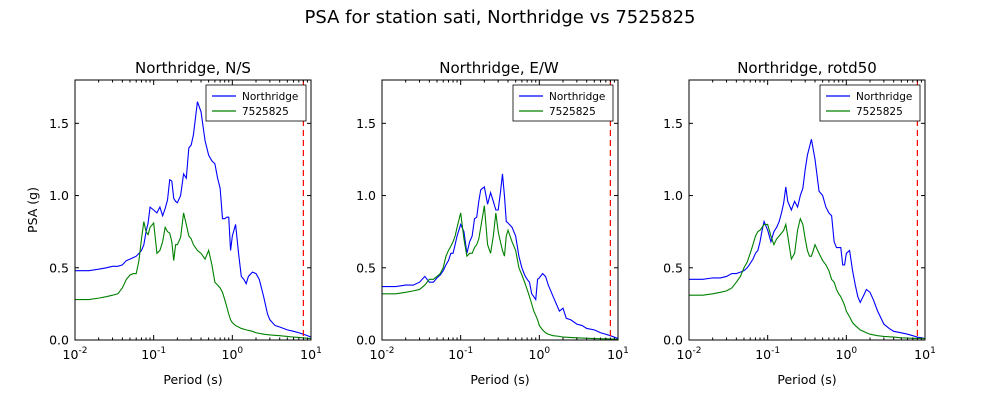 The image size is (1000, 400). What do you see at coordinates (807, 68) in the screenshot?
I see `panel-title: Northridge, rotd50` at bounding box center [807, 68].